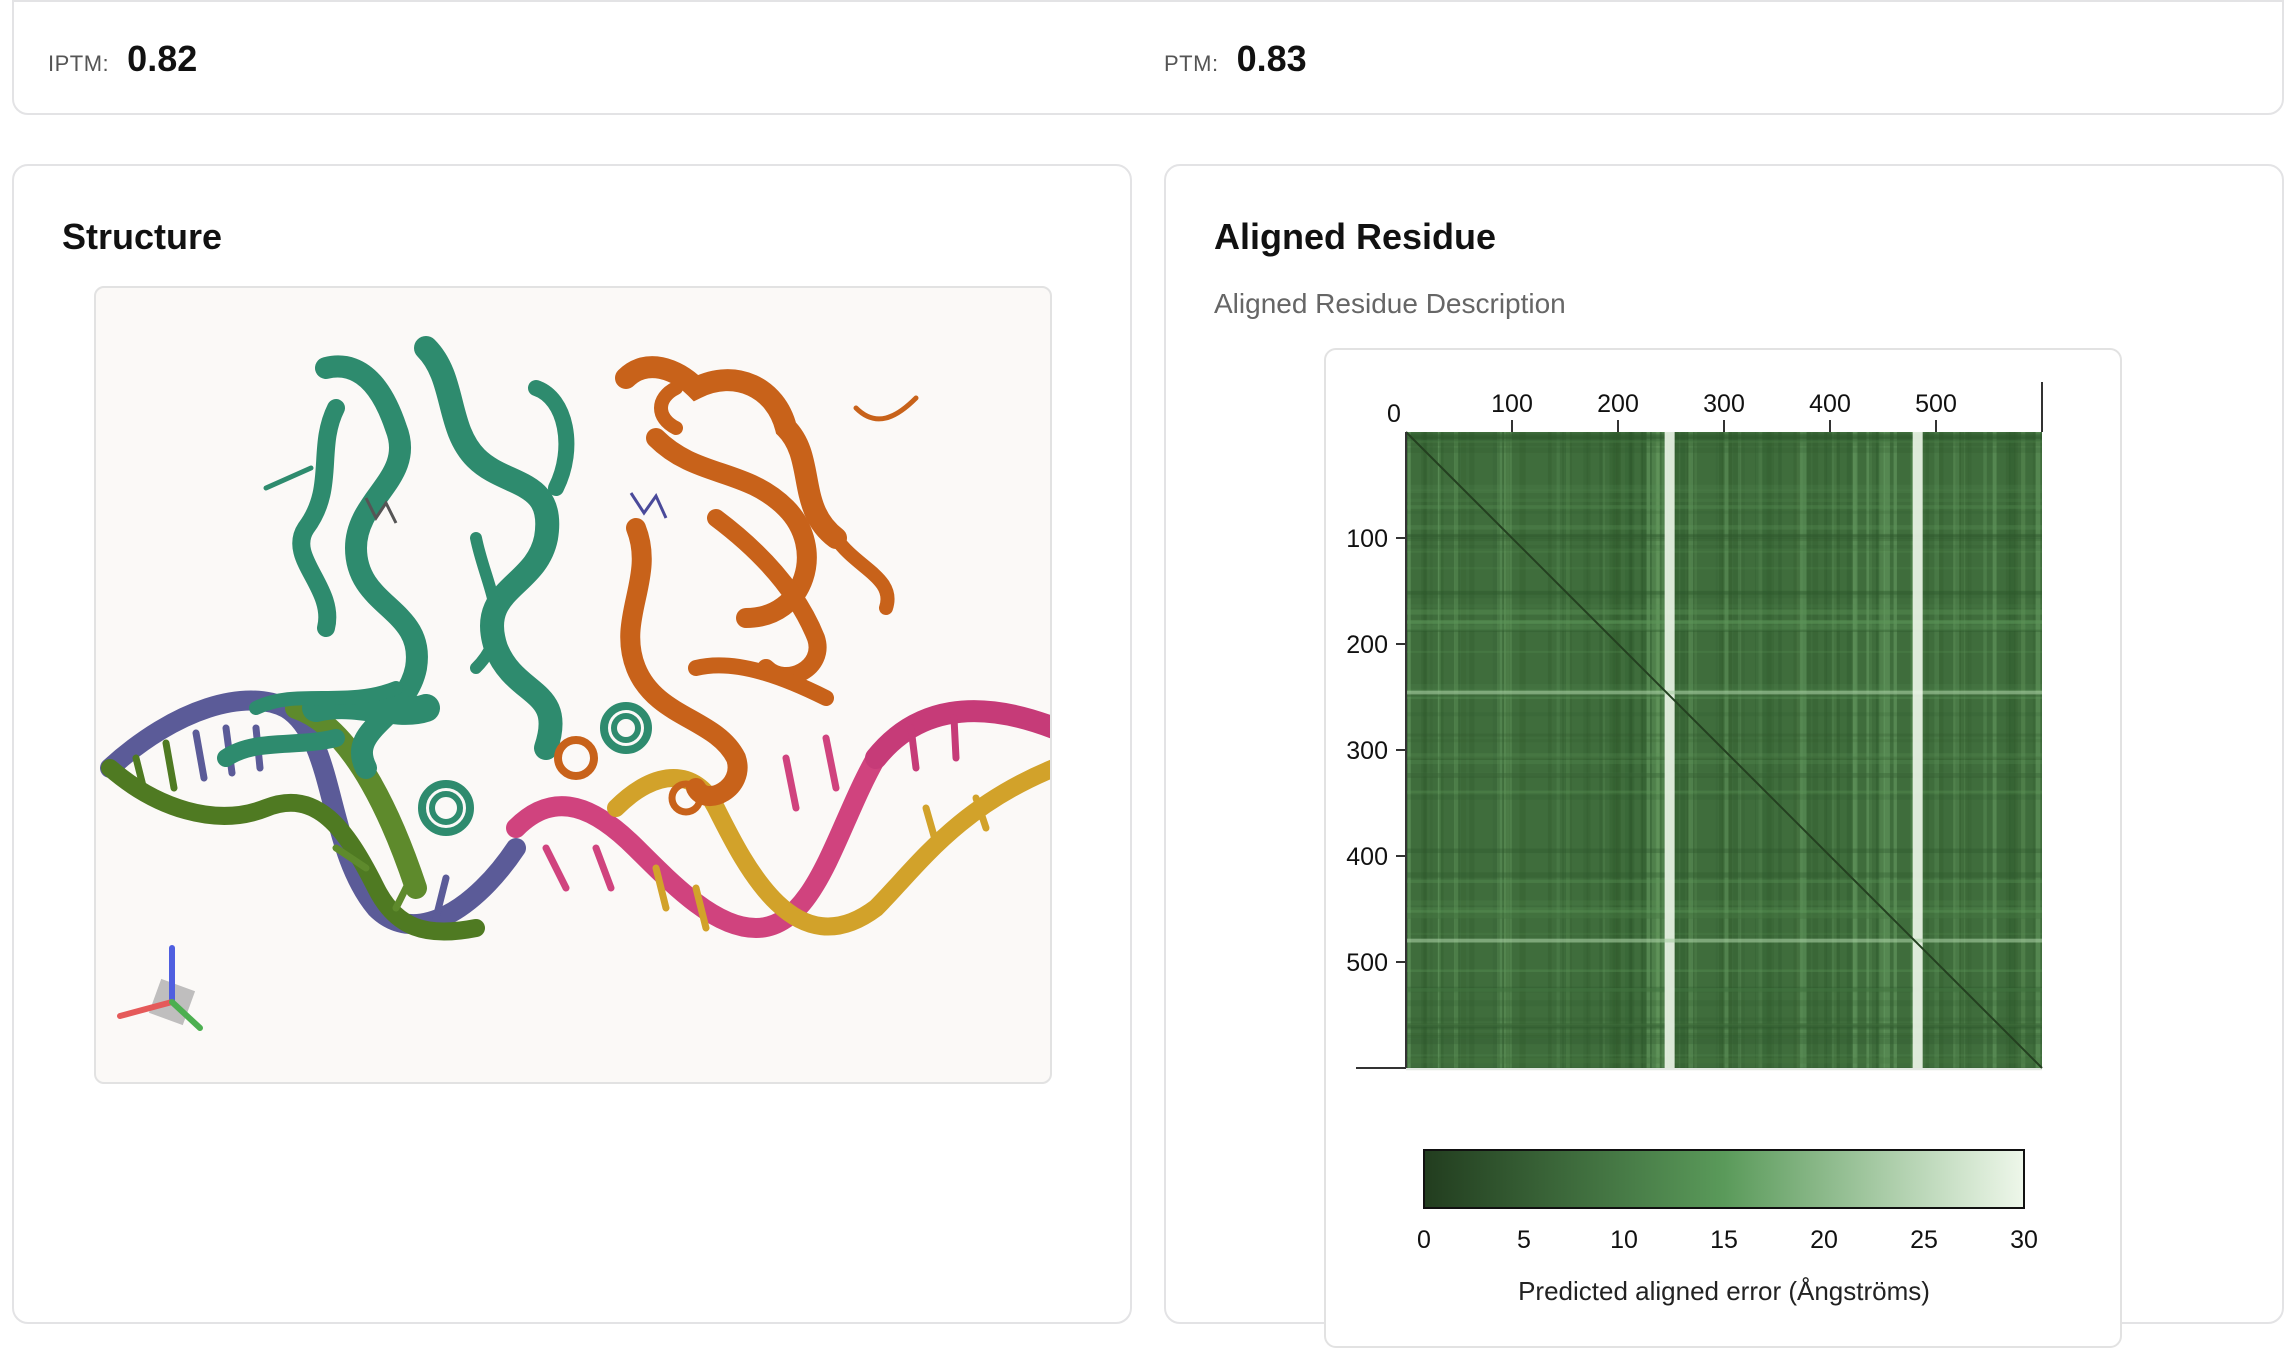  Describe the element at coordinates (516, 508) in the screenshot. I see `ligands` at that location.